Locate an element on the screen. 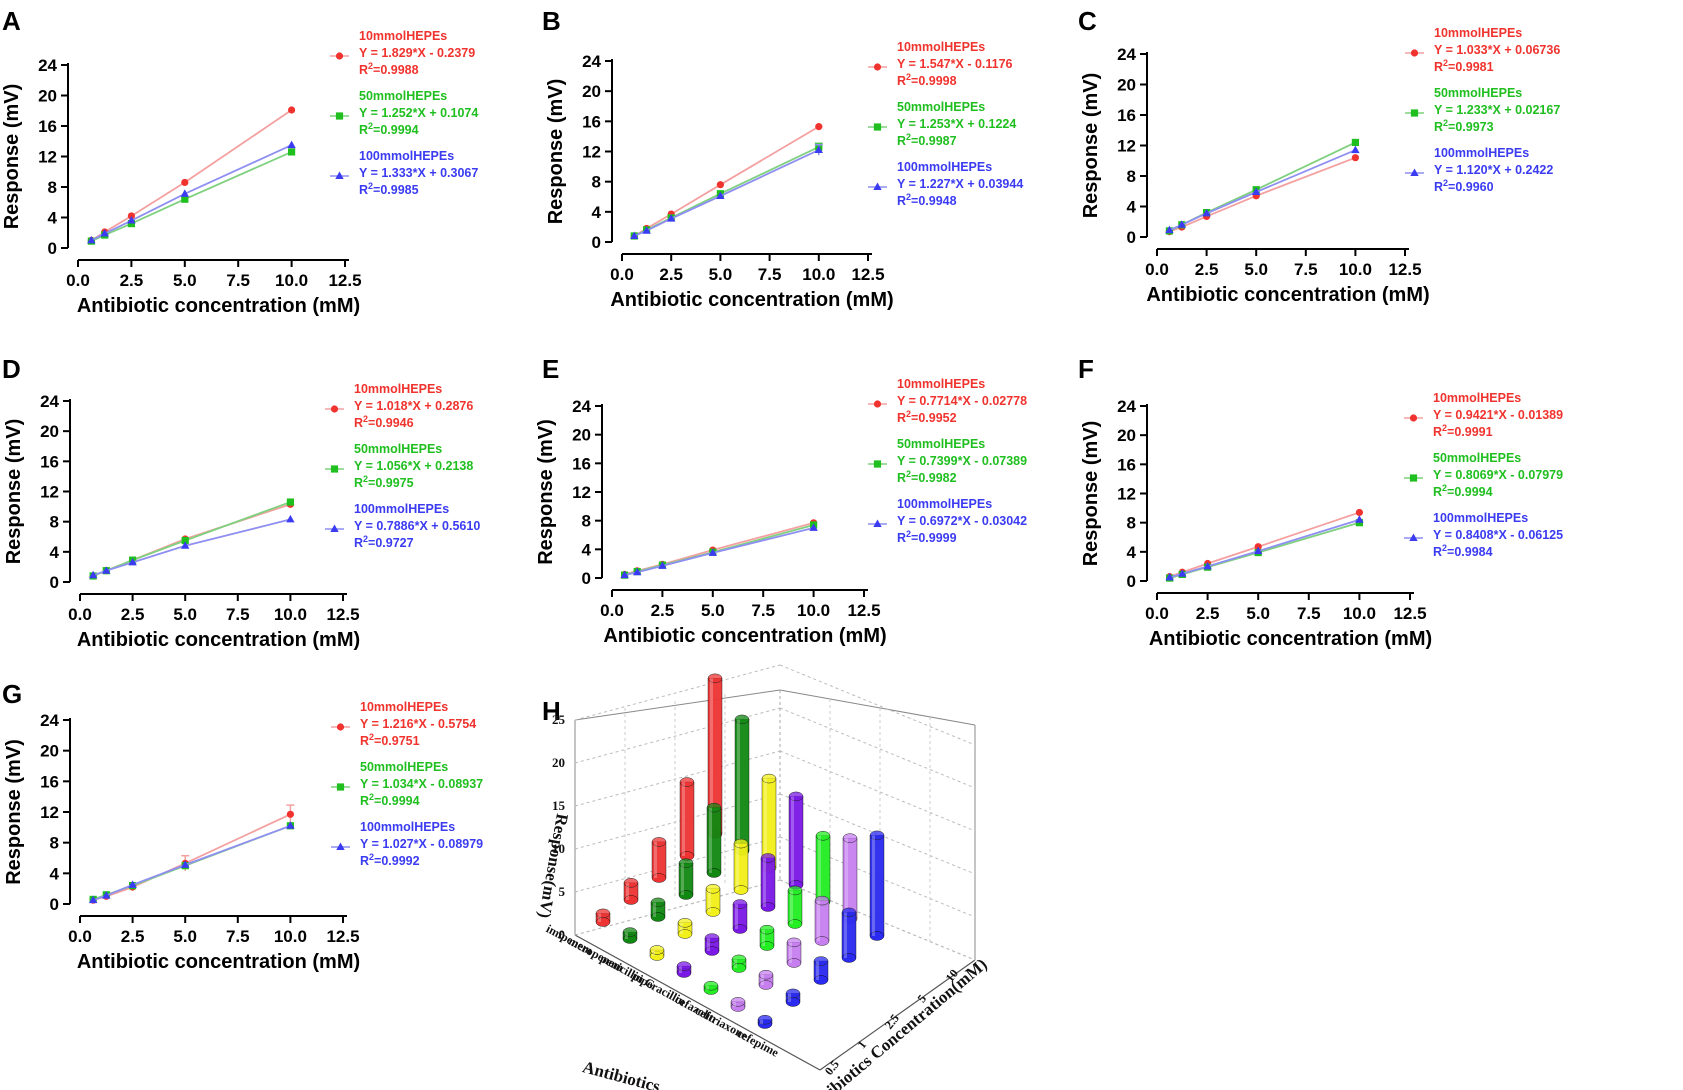 The image size is (1683, 1090). legend-equation: Y = 0.9421*X - 0.01389 is located at coordinates (1498, 415).